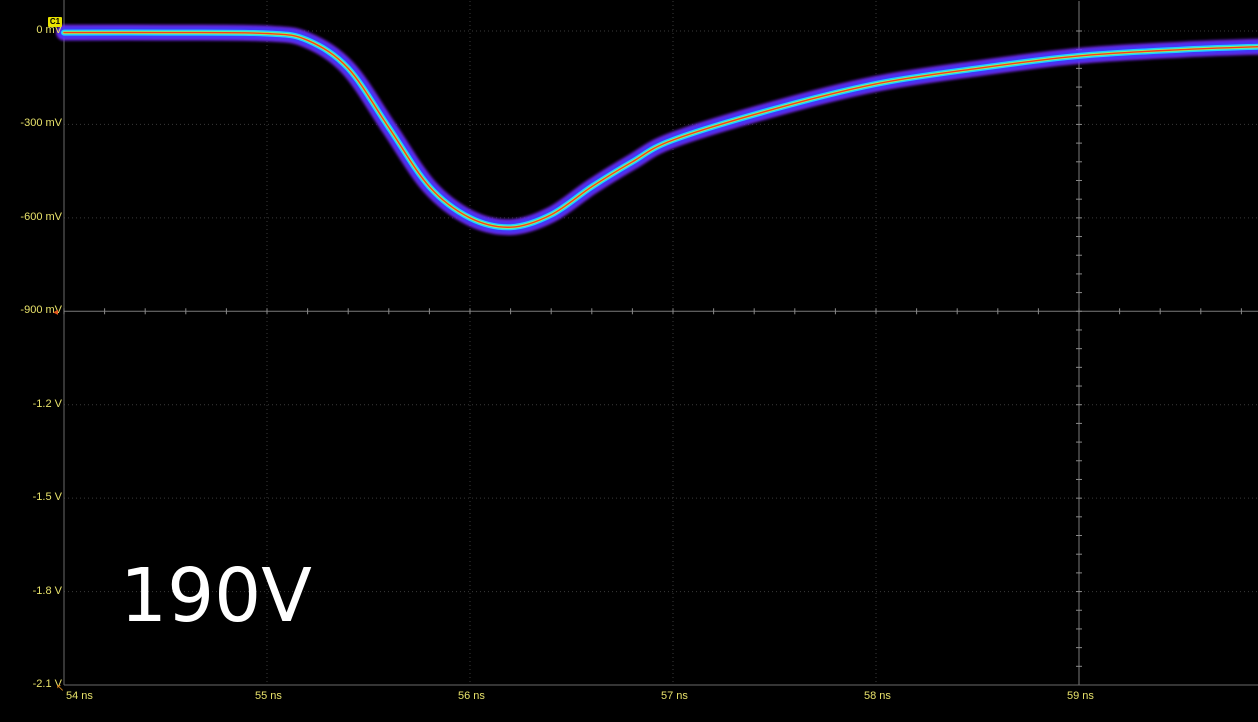 This screenshot has height=722, width=1258. I want to click on trigger-level-marker-icon: ◂, so click(56, 312).